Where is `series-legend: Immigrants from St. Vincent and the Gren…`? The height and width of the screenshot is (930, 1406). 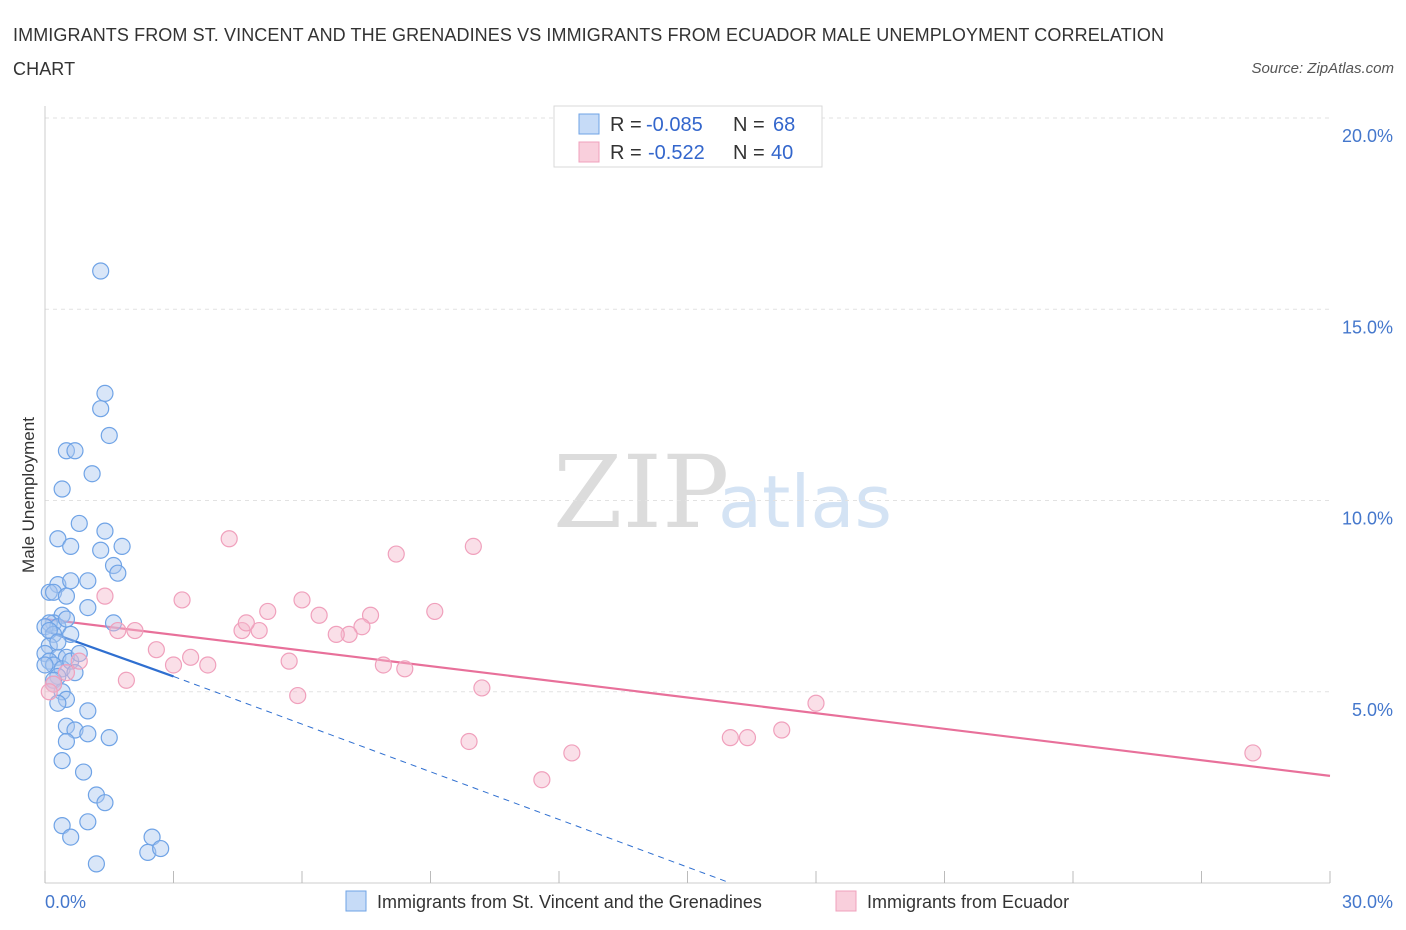 series-legend: Immigrants from St. Vincent and the Gren… is located at coordinates (707, 901).